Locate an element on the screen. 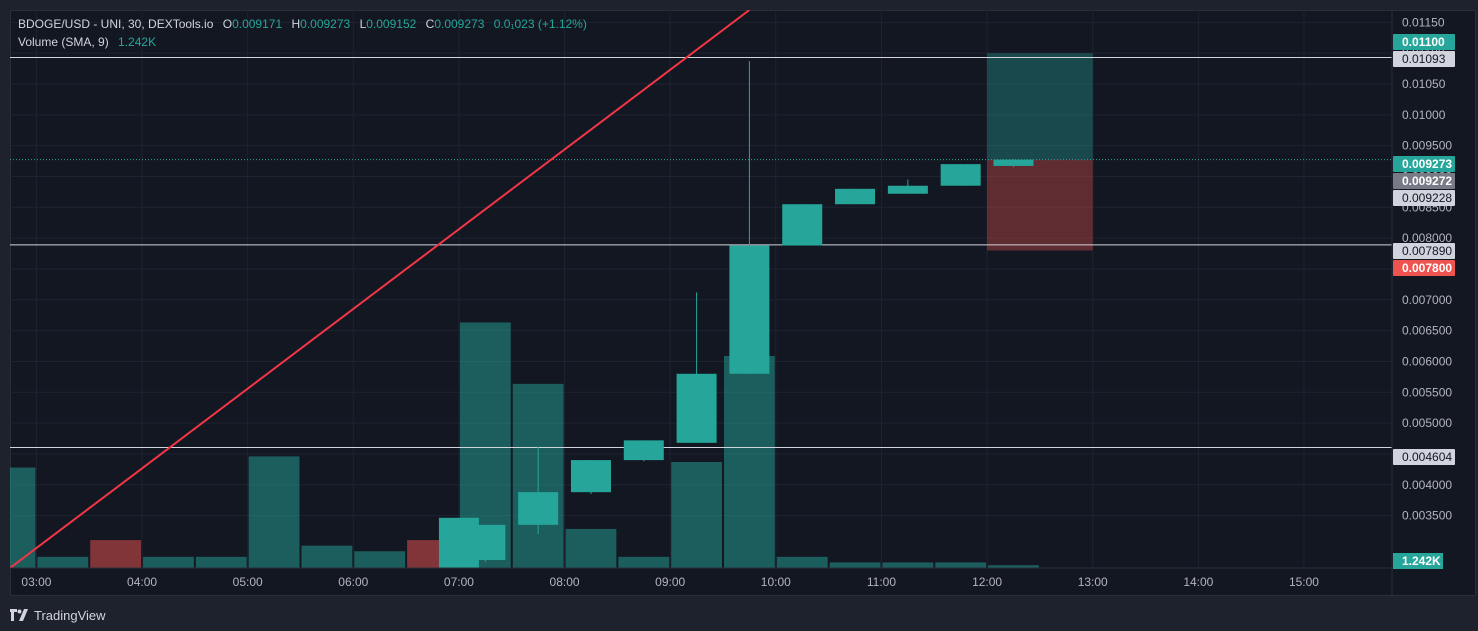 This screenshot has width=1478, height=631. y-tick-label: 0.01000 is located at coordinates (1424, 115).